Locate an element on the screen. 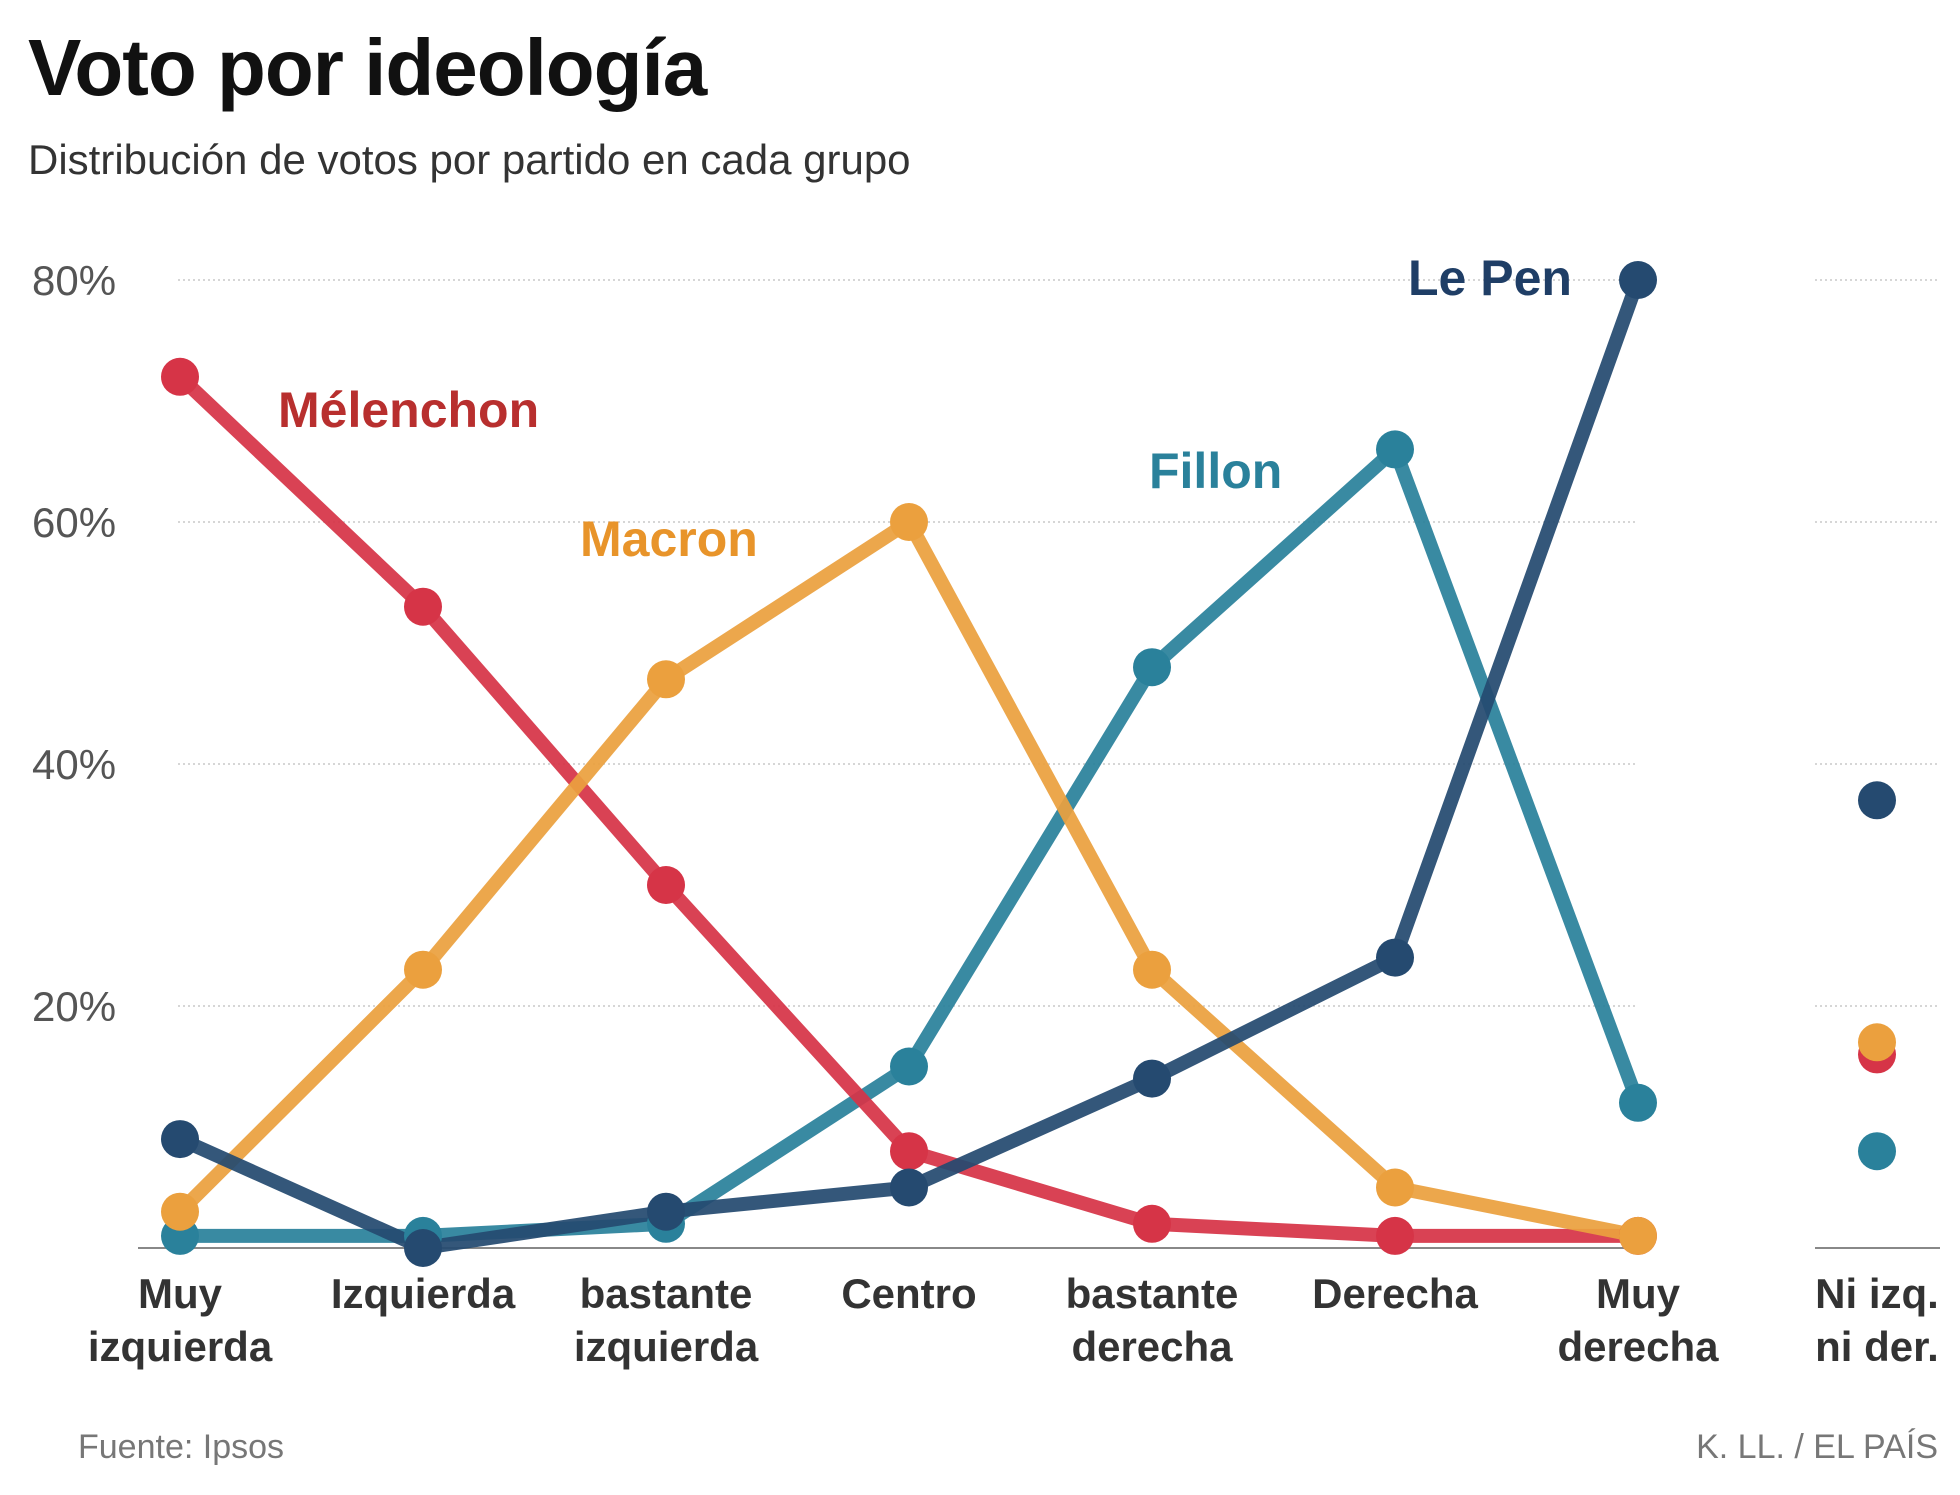 Image resolution: width=1960 pixels, height=1495 pixels. data-point-extra-macron is located at coordinates (1877, 1042).